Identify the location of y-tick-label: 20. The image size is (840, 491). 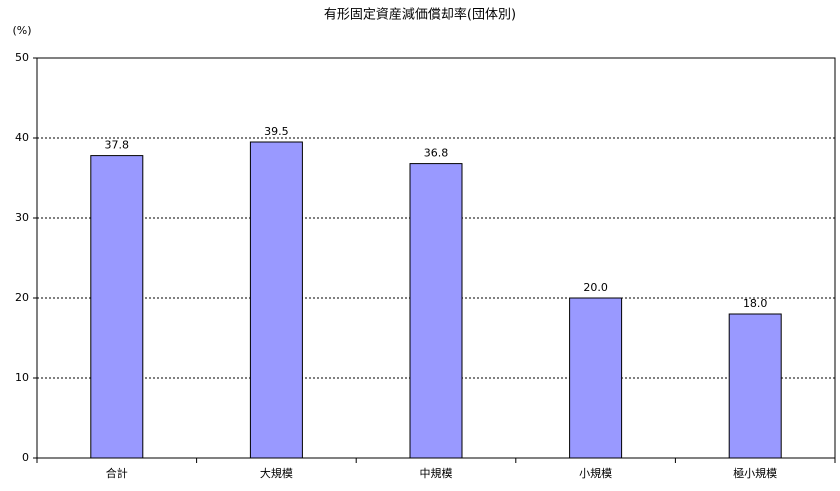
(22, 297).